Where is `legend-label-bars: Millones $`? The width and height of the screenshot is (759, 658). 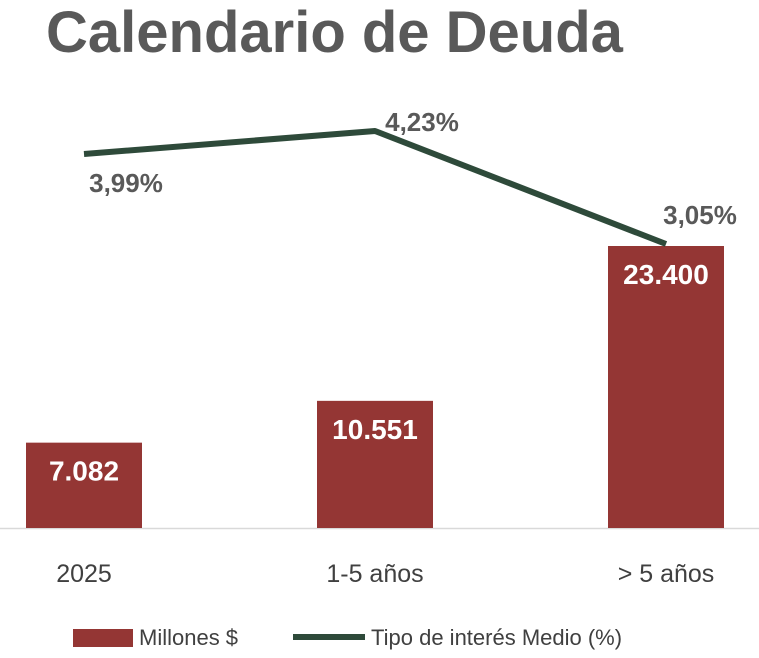
legend-label-bars: Millones $ is located at coordinates (188, 637).